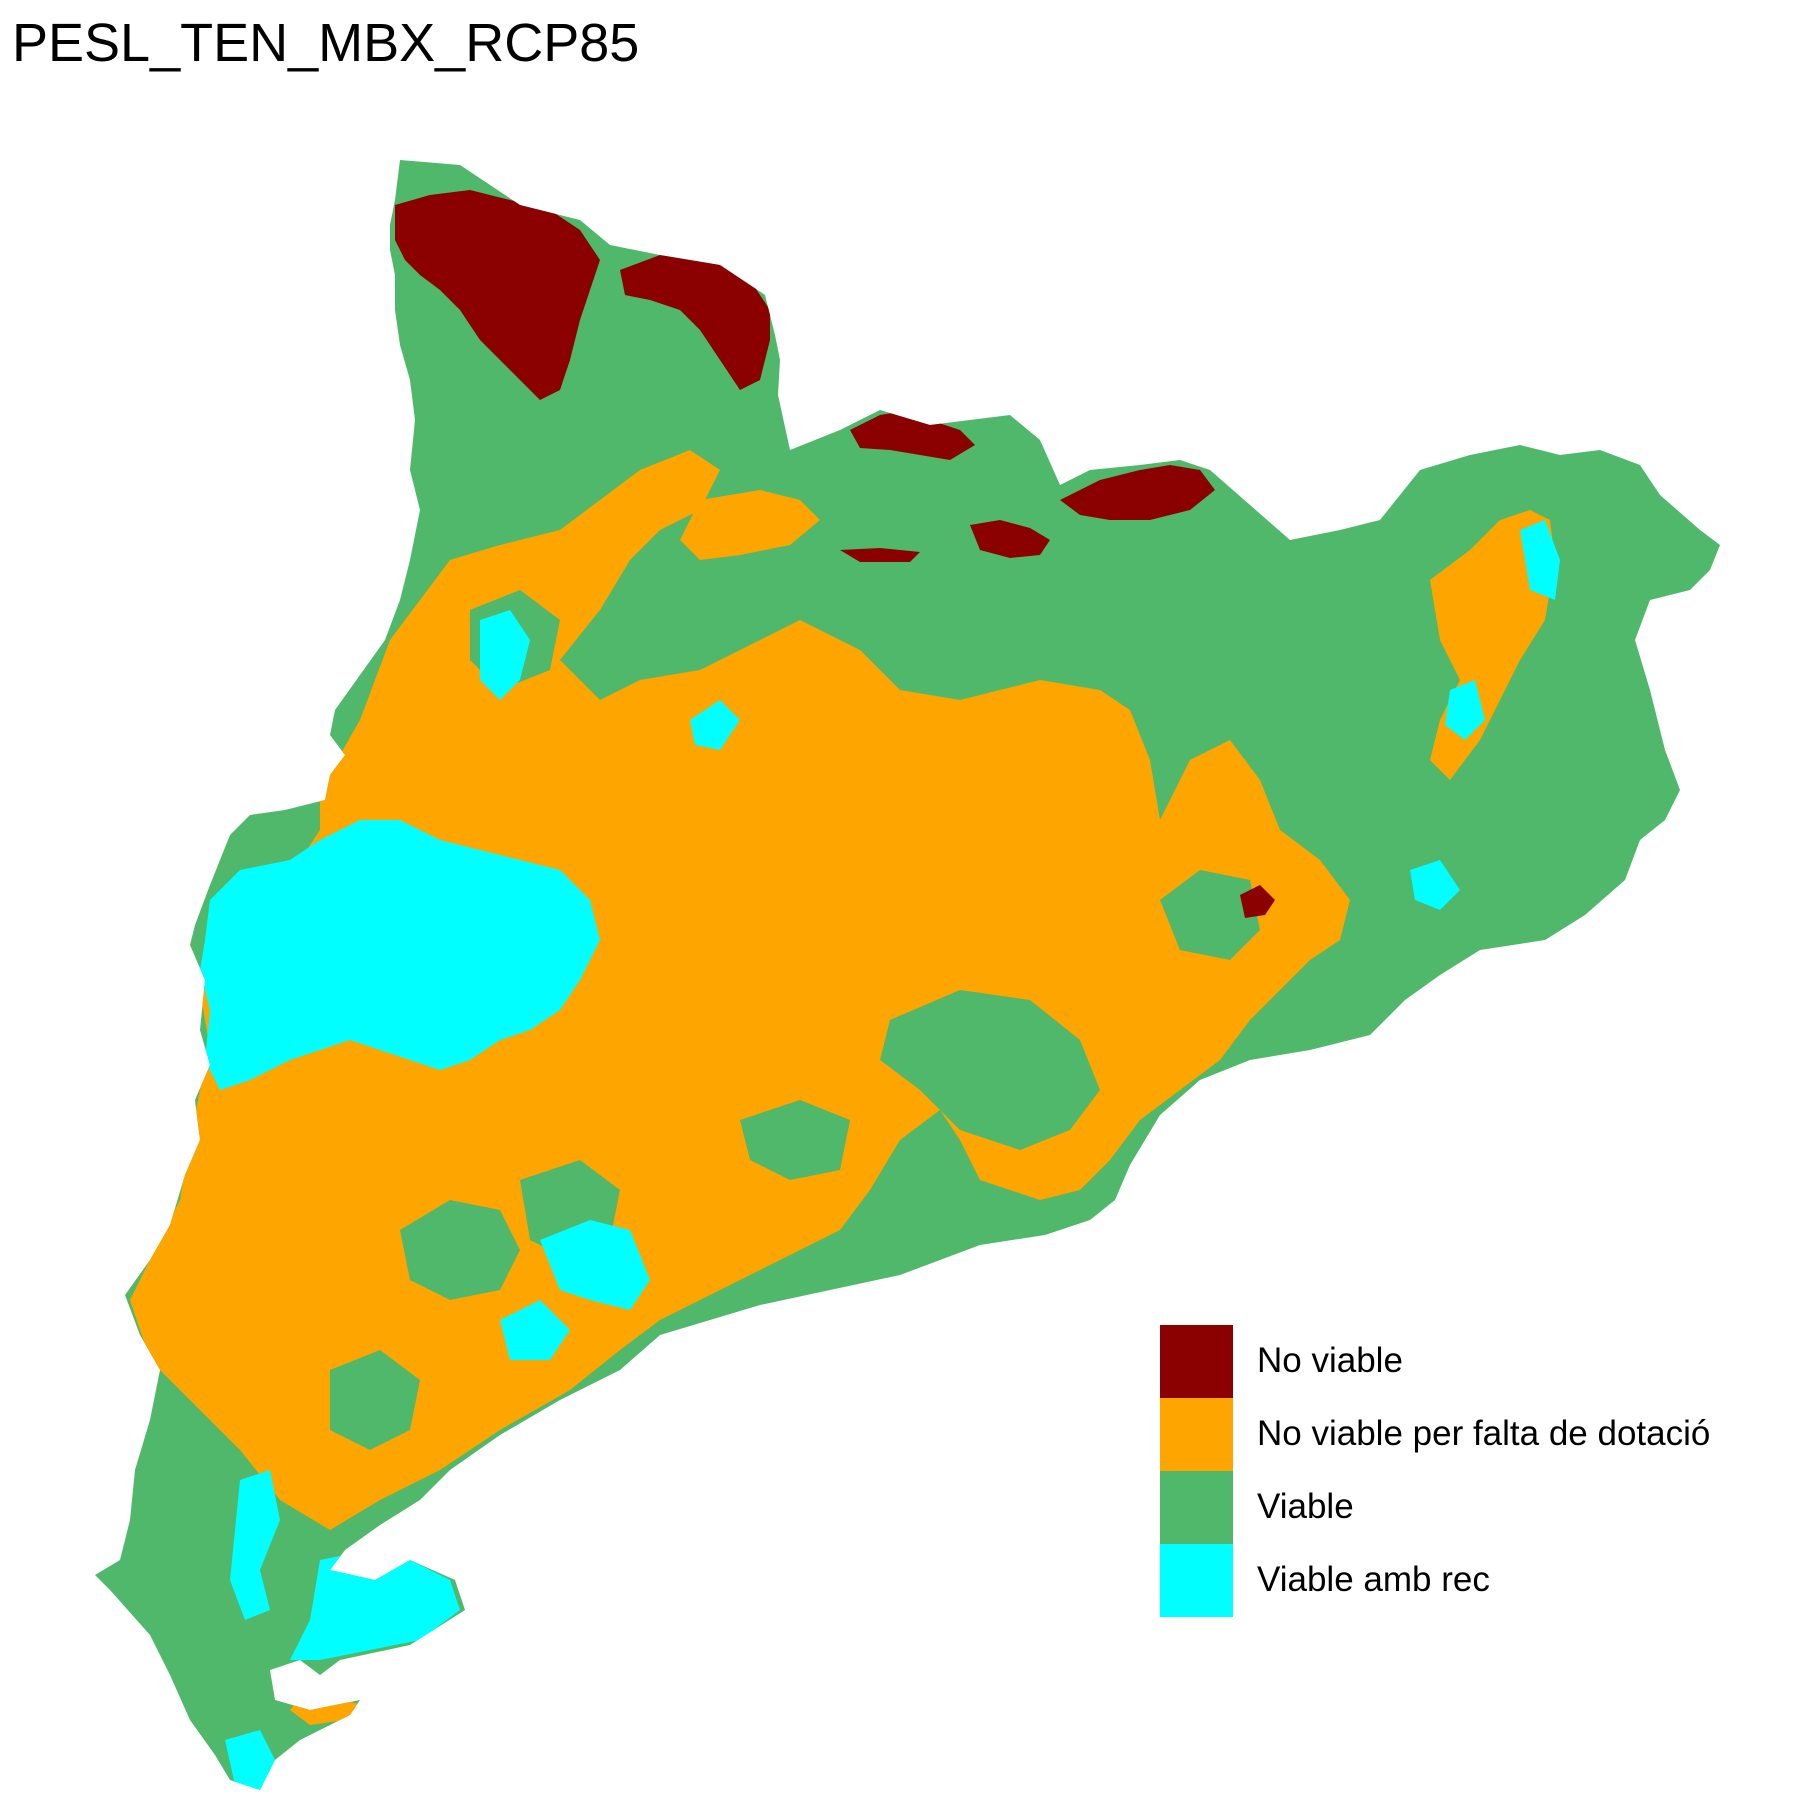  What do you see at coordinates (497, 295) in the screenshot?
I see `region-no-viable-pyrenees-west` at bounding box center [497, 295].